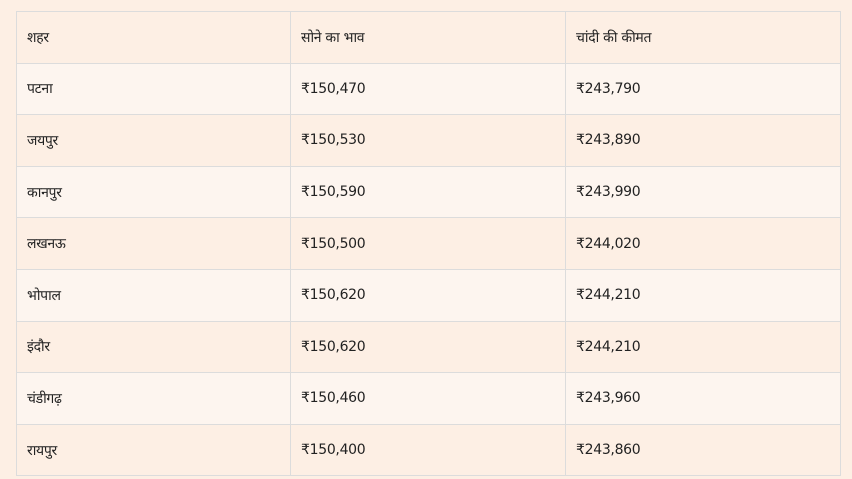  Describe the element at coordinates (153, 192) in the screenshot. I see `city-cell: कानपुर` at that location.